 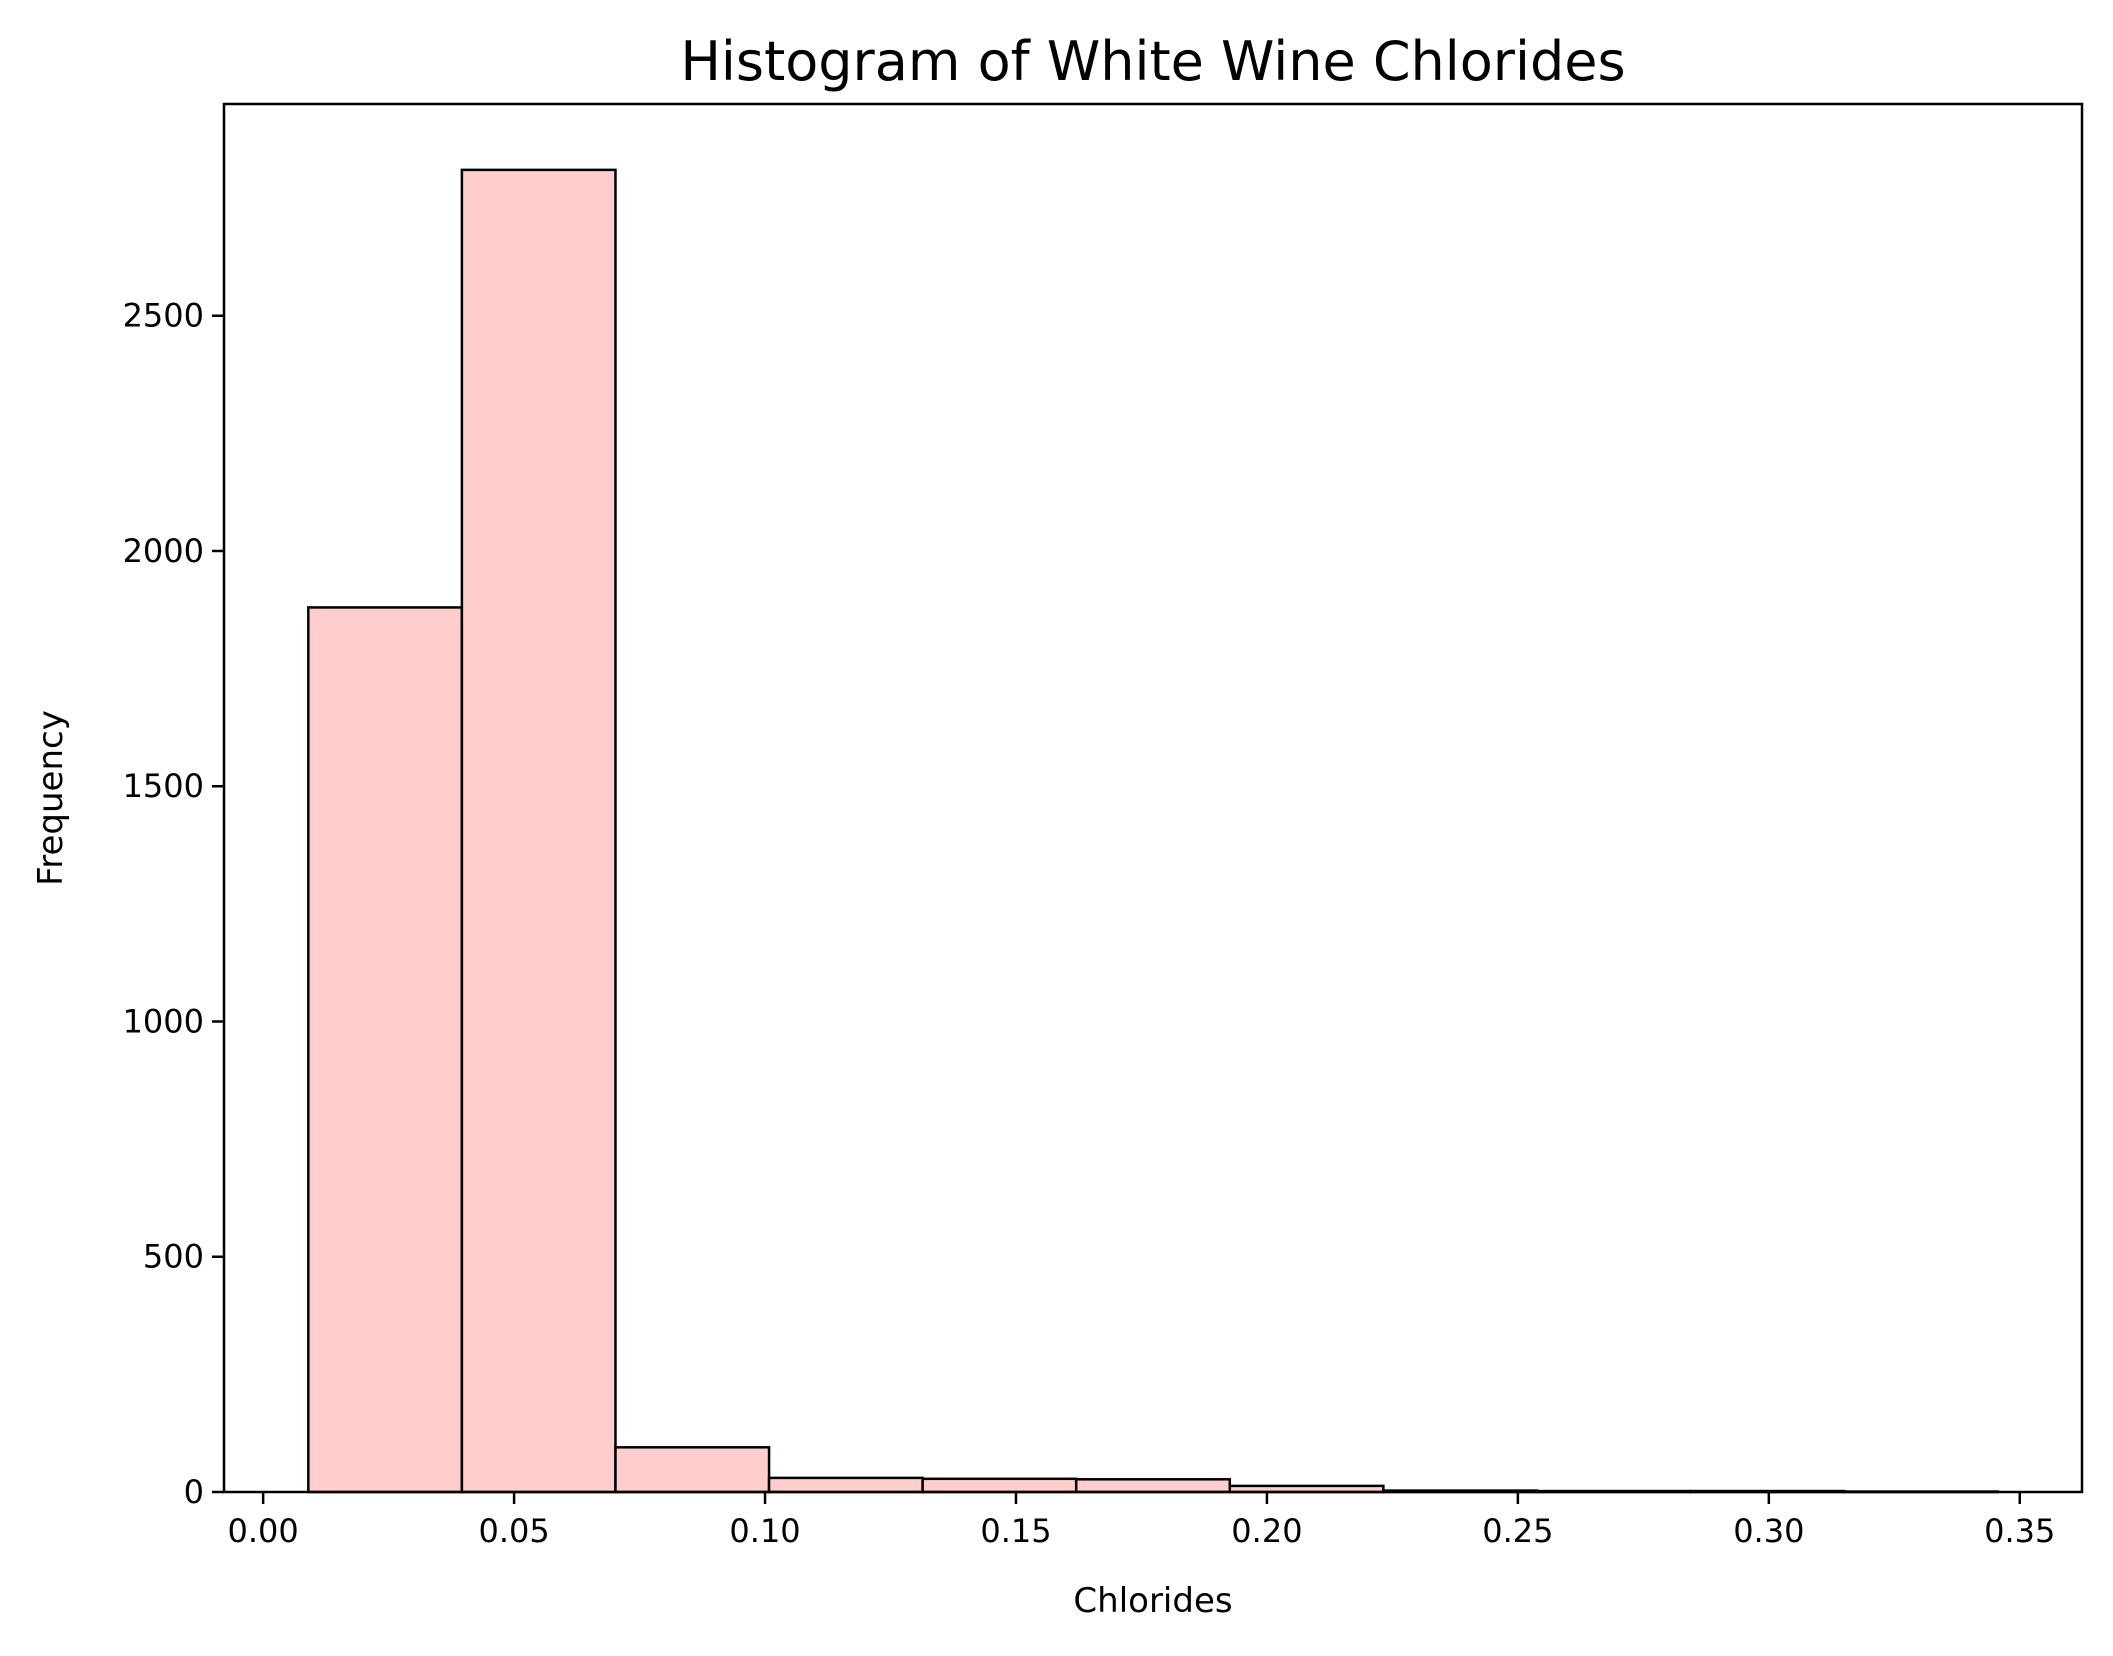 What do you see at coordinates (173, 1257) in the screenshot?
I see `y-tick-label: 500` at bounding box center [173, 1257].